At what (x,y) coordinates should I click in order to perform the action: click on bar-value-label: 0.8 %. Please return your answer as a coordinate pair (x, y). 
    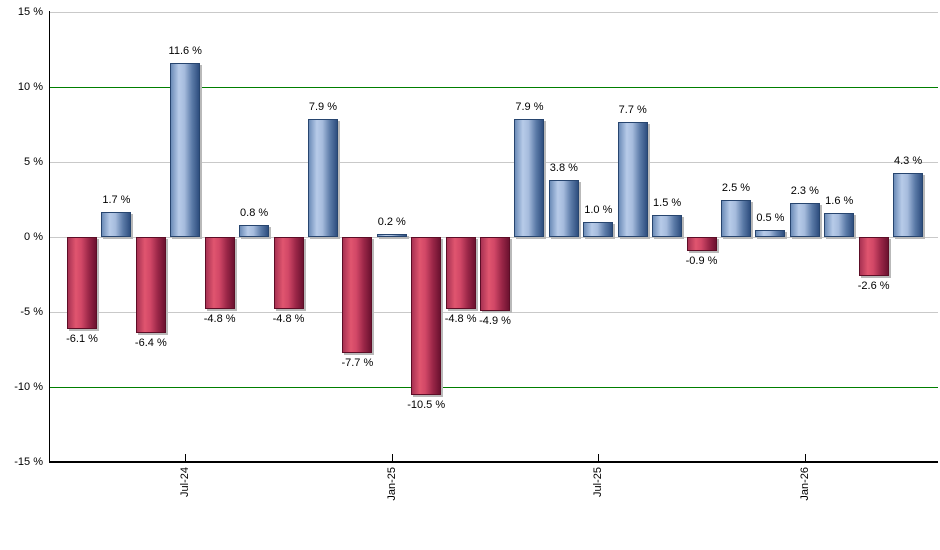
    Looking at the image, I should click on (254, 213).